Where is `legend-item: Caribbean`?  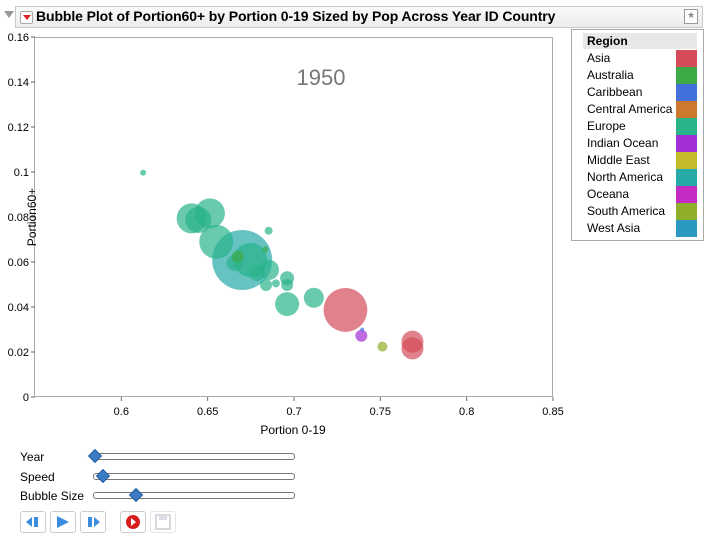 legend-item: Caribbean is located at coordinates (642, 92).